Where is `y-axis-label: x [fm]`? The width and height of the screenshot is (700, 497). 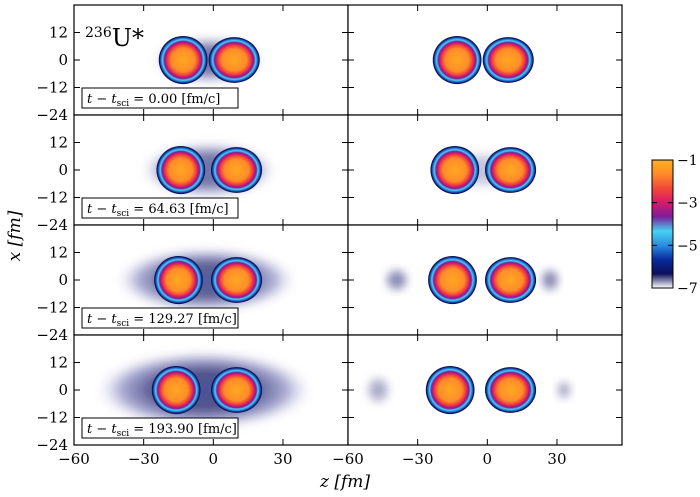
y-axis-label: x [fm] is located at coordinates (15, 235).